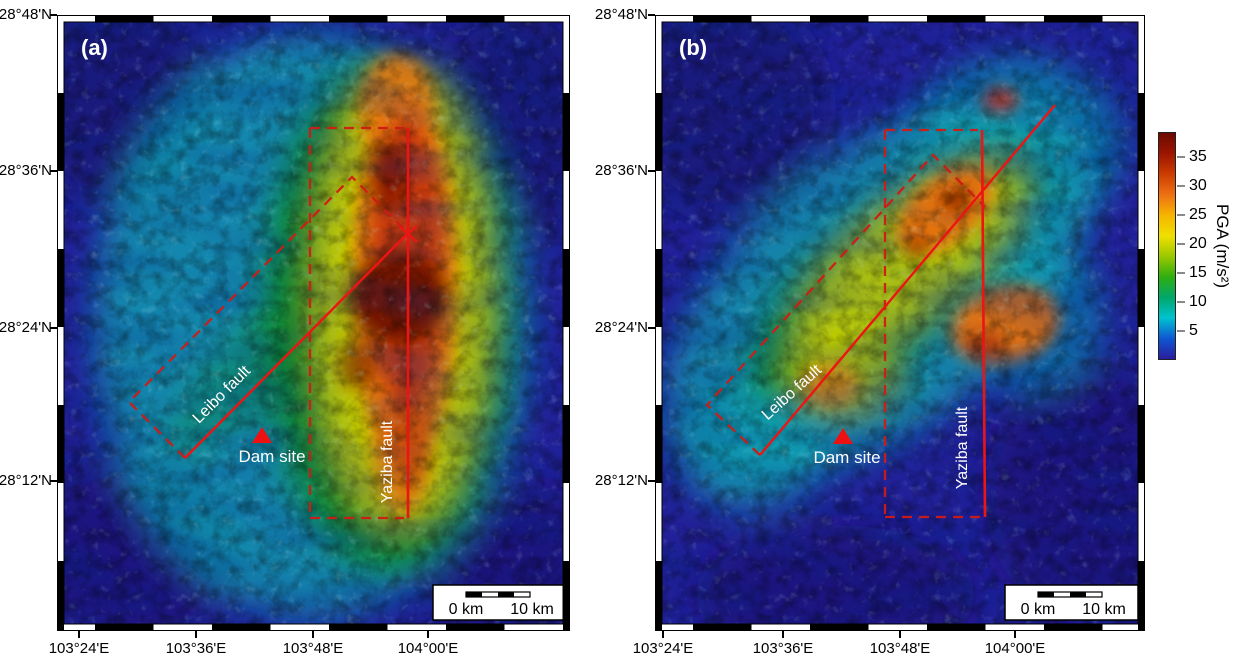 This screenshot has height=661, width=1240. What do you see at coordinates (1104, 609) in the screenshot?
I see `scalebar-ten-b: 10 km` at bounding box center [1104, 609].